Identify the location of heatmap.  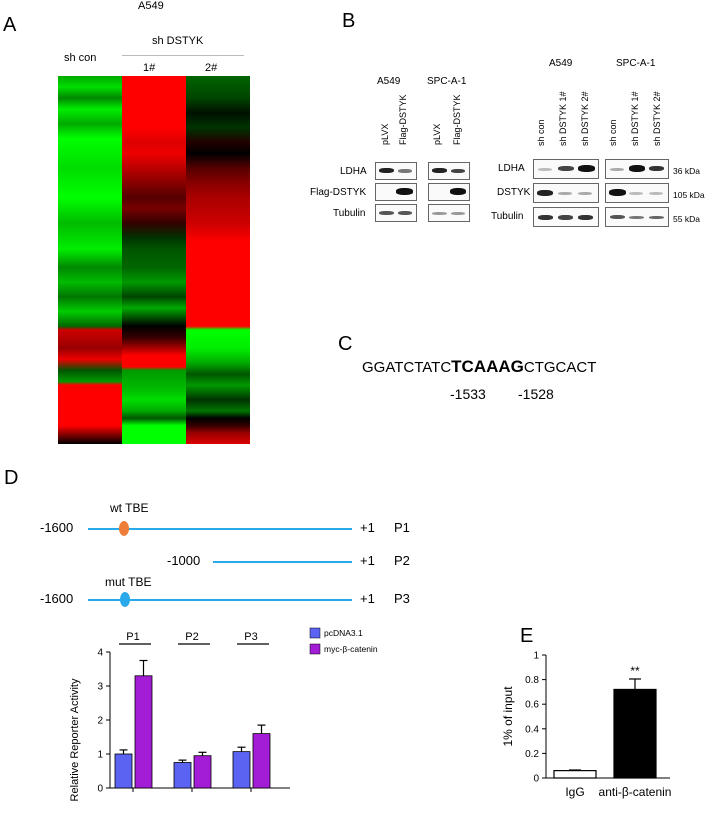
(154, 260).